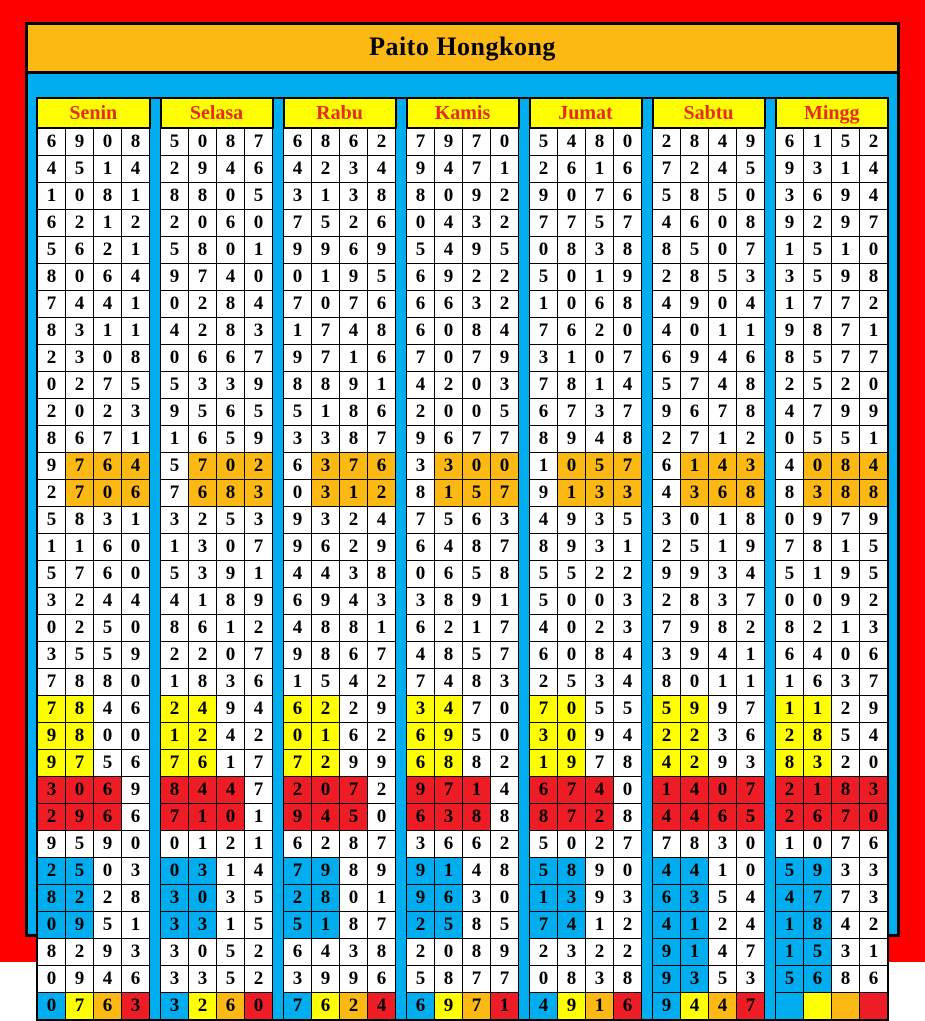 The image size is (925, 1021). What do you see at coordinates (339, 113) in the screenshot?
I see `day-header-rabu: Rabu` at bounding box center [339, 113].